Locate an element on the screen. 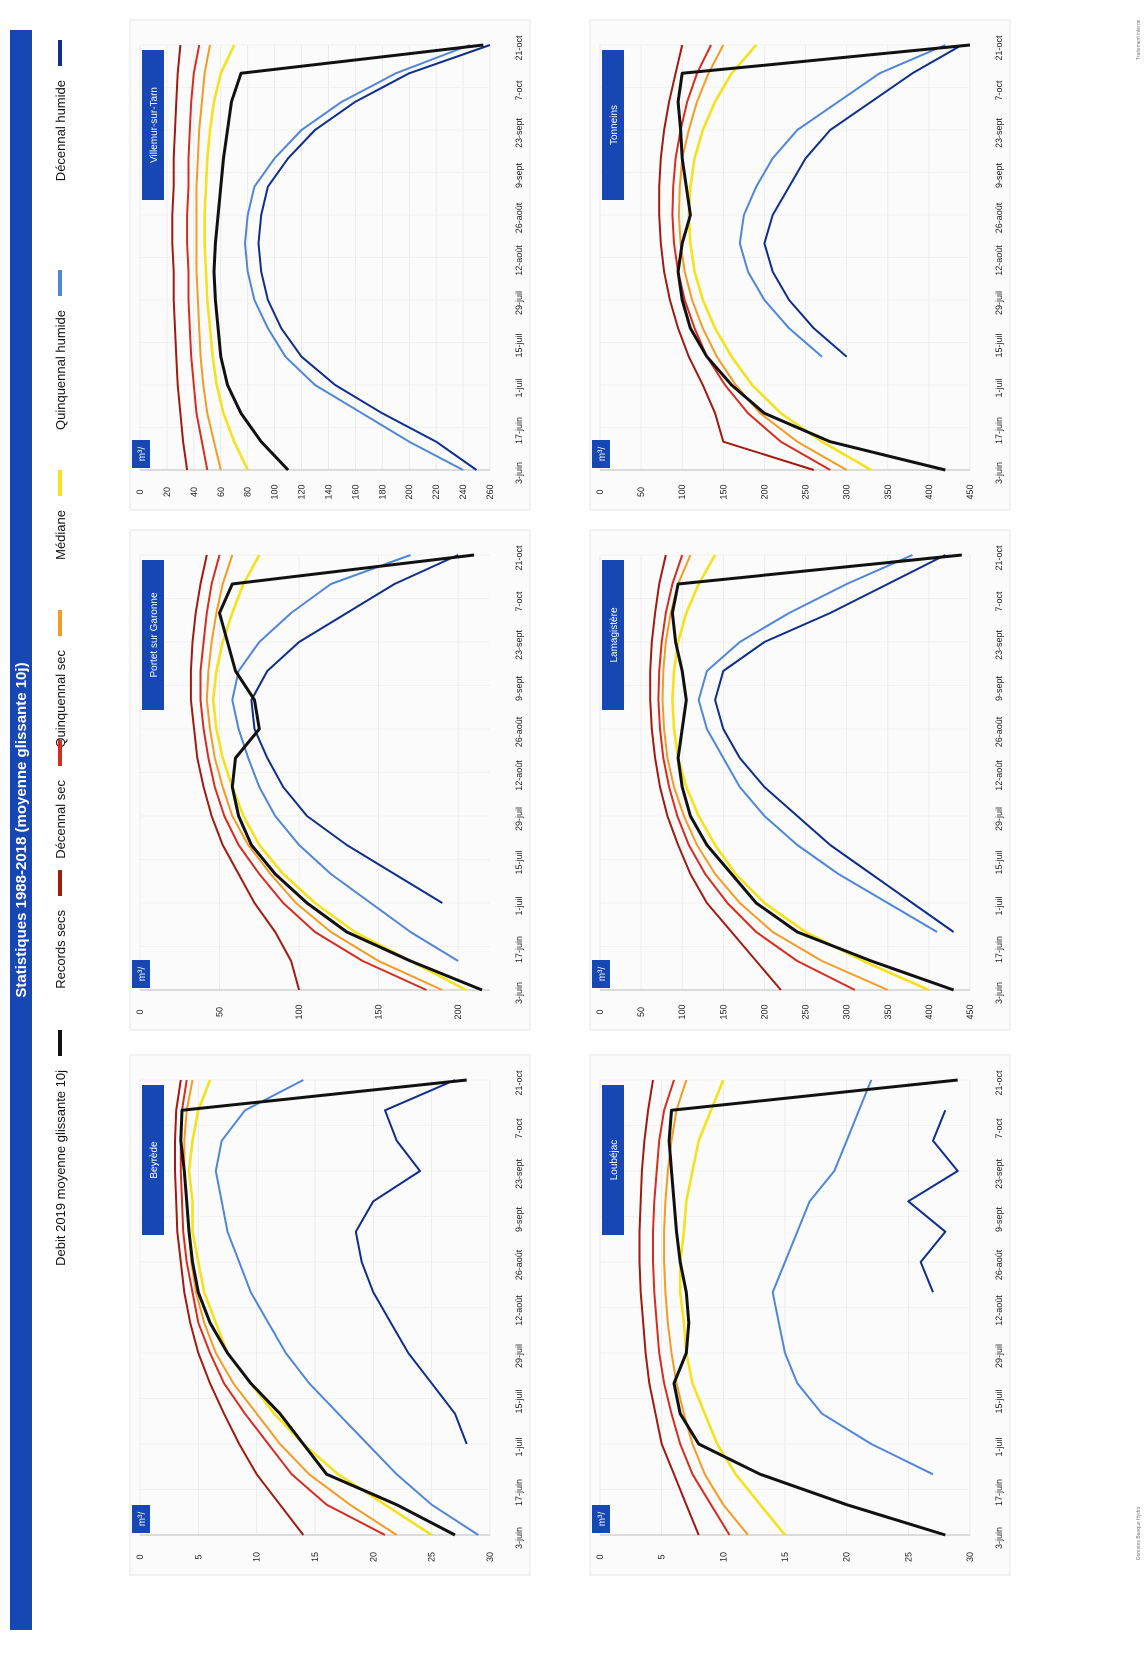  y-tick-label: 100 is located at coordinates (682, 491).